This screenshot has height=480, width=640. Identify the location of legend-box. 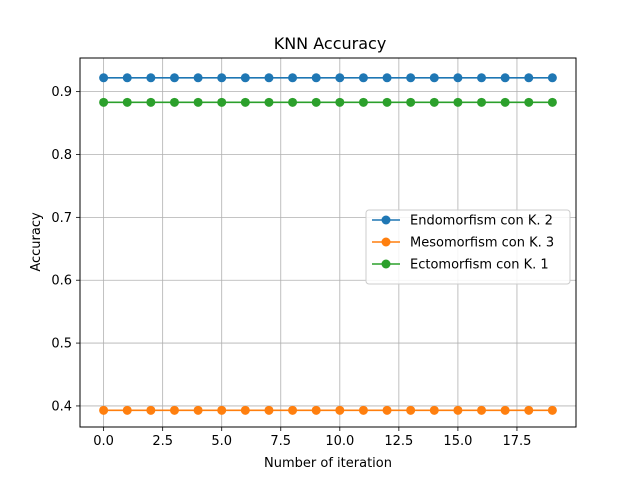
(468, 247).